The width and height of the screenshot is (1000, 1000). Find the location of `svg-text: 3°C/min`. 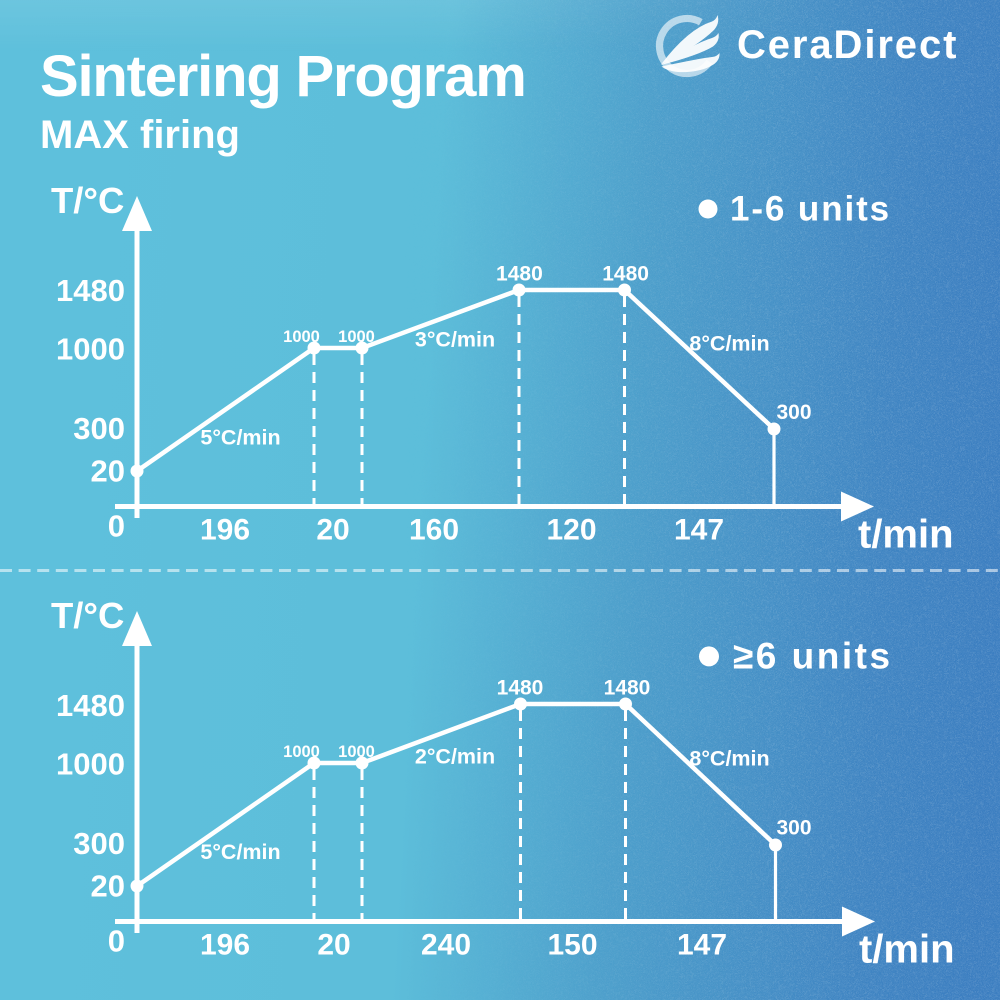

svg-text: 3°C/min is located at coordinates (455, 340).